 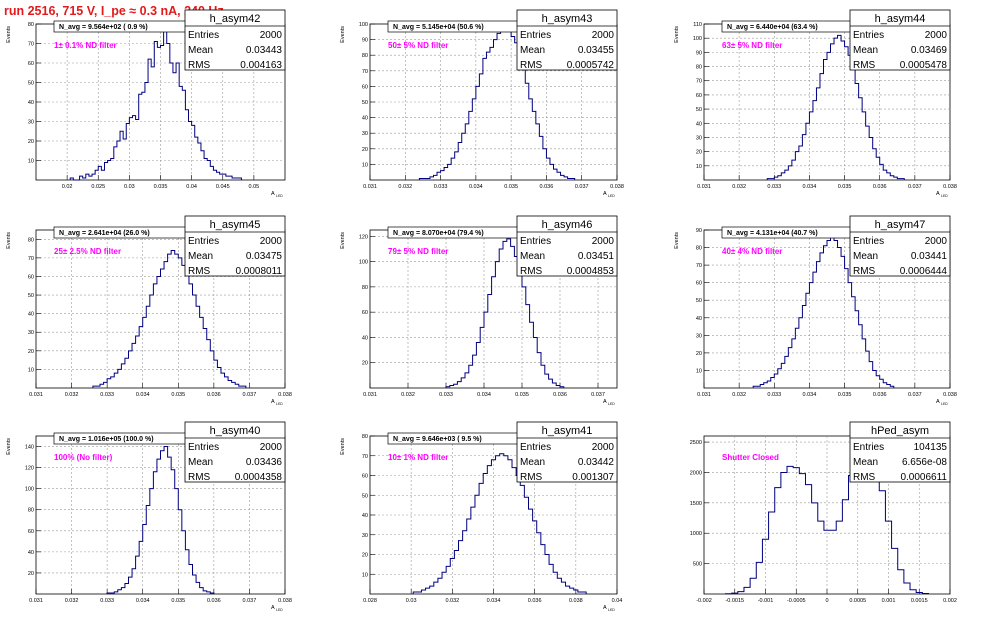 I want to click on x-tick-label: 0.02, so click(x=67, y=187).